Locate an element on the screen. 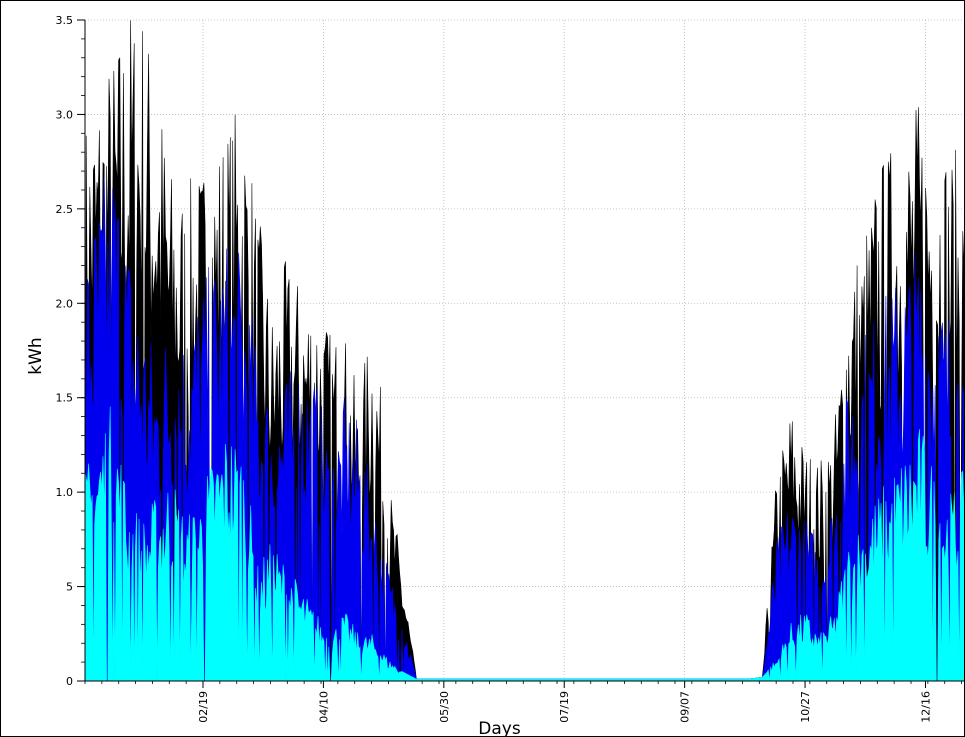 This screenshot has width=965, height=737. y-tick-label: 2.5 is located at coordinates (65, 209).